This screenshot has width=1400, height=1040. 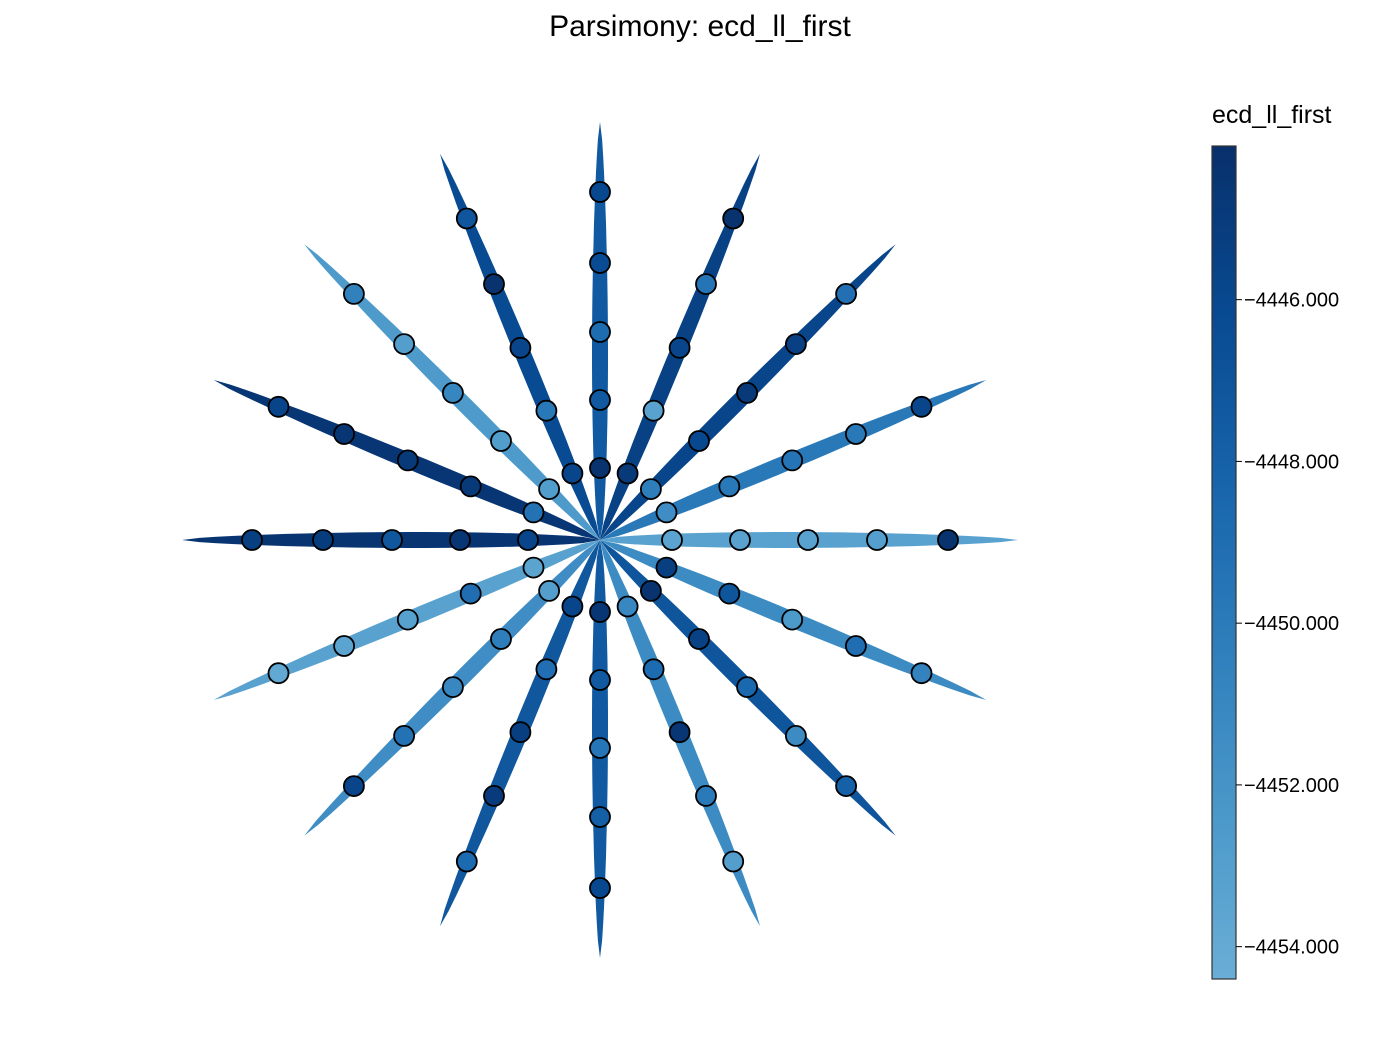 I want to click on colorbar-title: ecd_ll_first, so click(x=1272, y=115).